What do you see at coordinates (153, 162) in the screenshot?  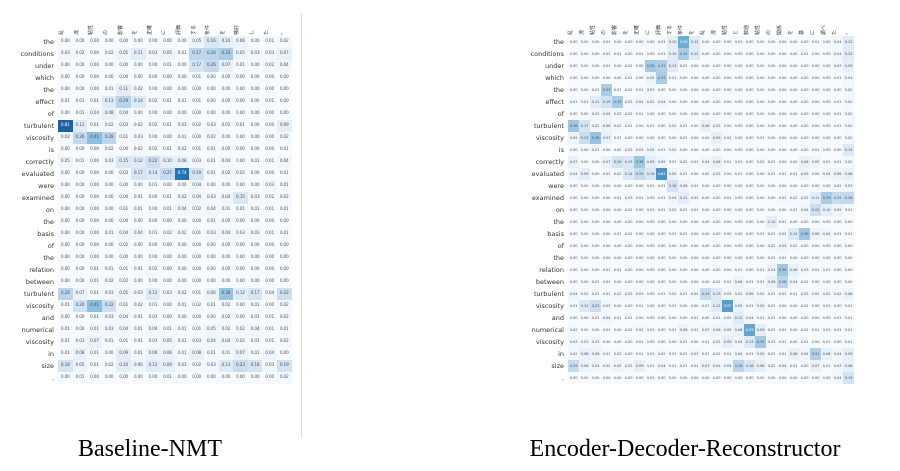 I see `heatmap-cell: 0.22` at bounding box center [153, 162].